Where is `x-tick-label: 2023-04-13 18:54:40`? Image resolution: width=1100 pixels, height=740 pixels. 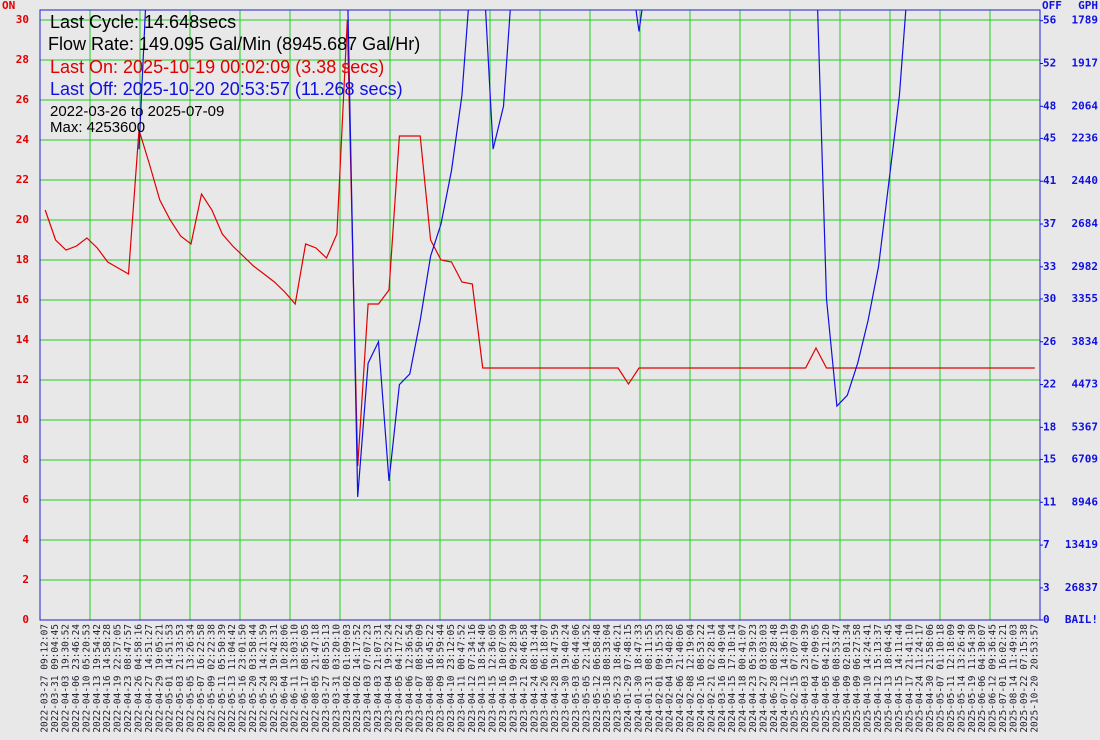 x-tick-label: 2023-04-13 18:54:40 is located at coordinates (482, 678).